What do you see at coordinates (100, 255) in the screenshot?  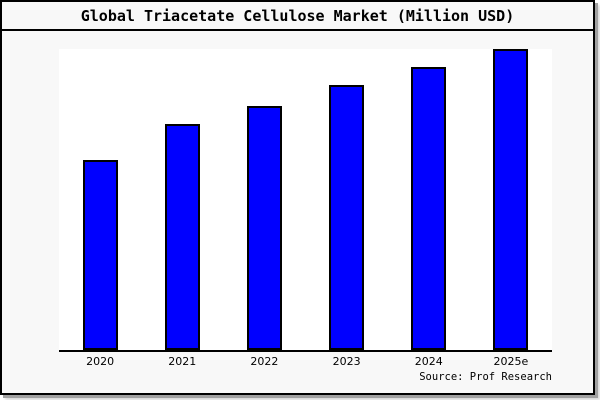 I see `bar-2020` at bounding box center [100, 255].